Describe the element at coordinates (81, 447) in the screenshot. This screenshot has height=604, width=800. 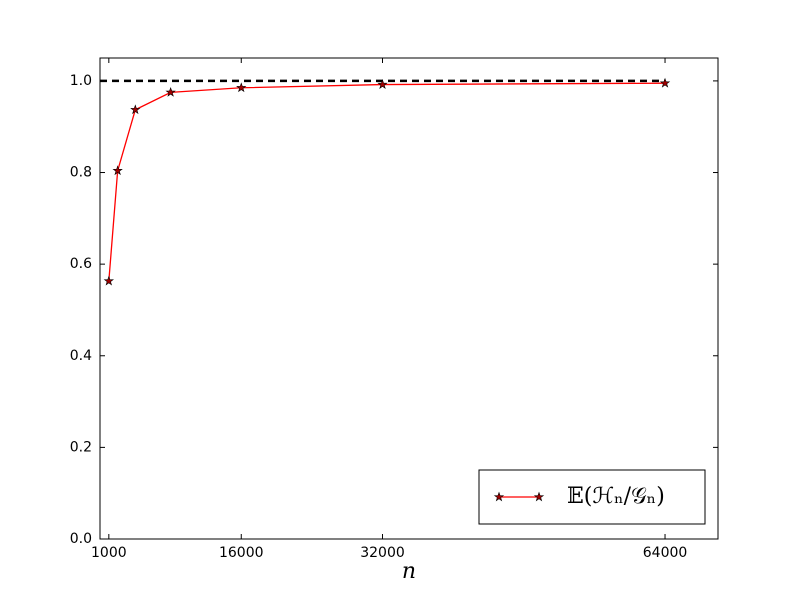
I see `y-tick-label: 0.2` at that location.